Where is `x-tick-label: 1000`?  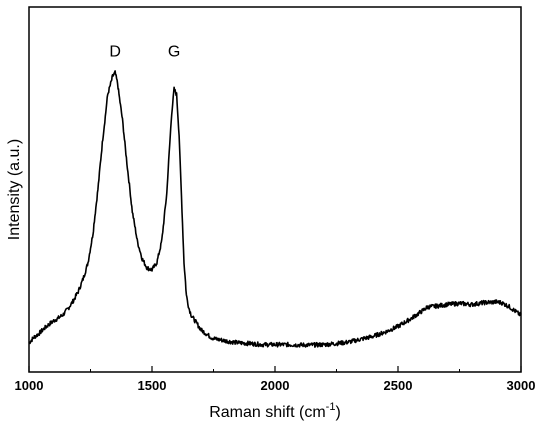
x-tick-label: 1000 is located at coordinates (29, 385).